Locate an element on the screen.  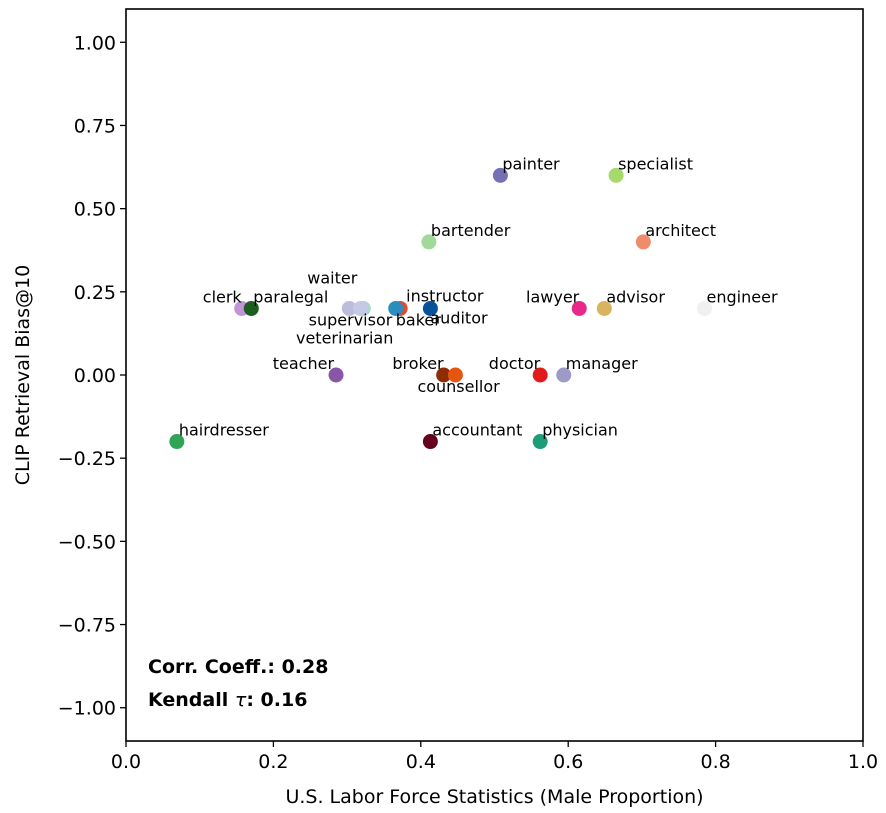
point-label-advisor: advisor is located at coordinates (635, 296).